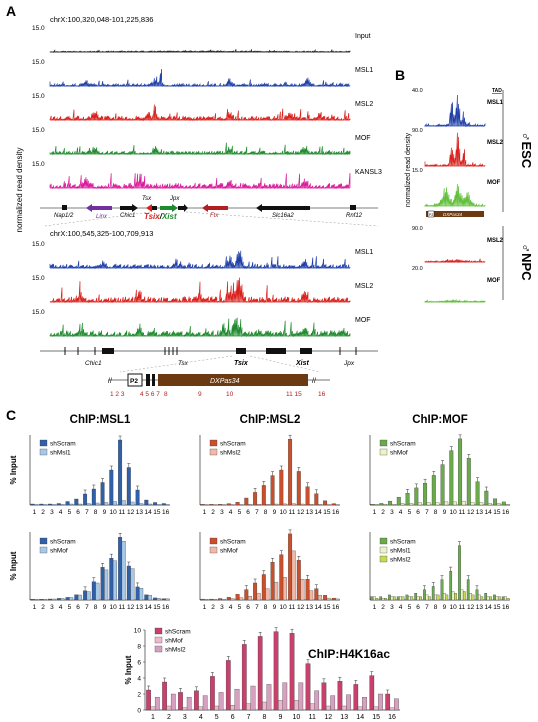  I want to click on gene-ftx: Ftx, so click(214, 216).